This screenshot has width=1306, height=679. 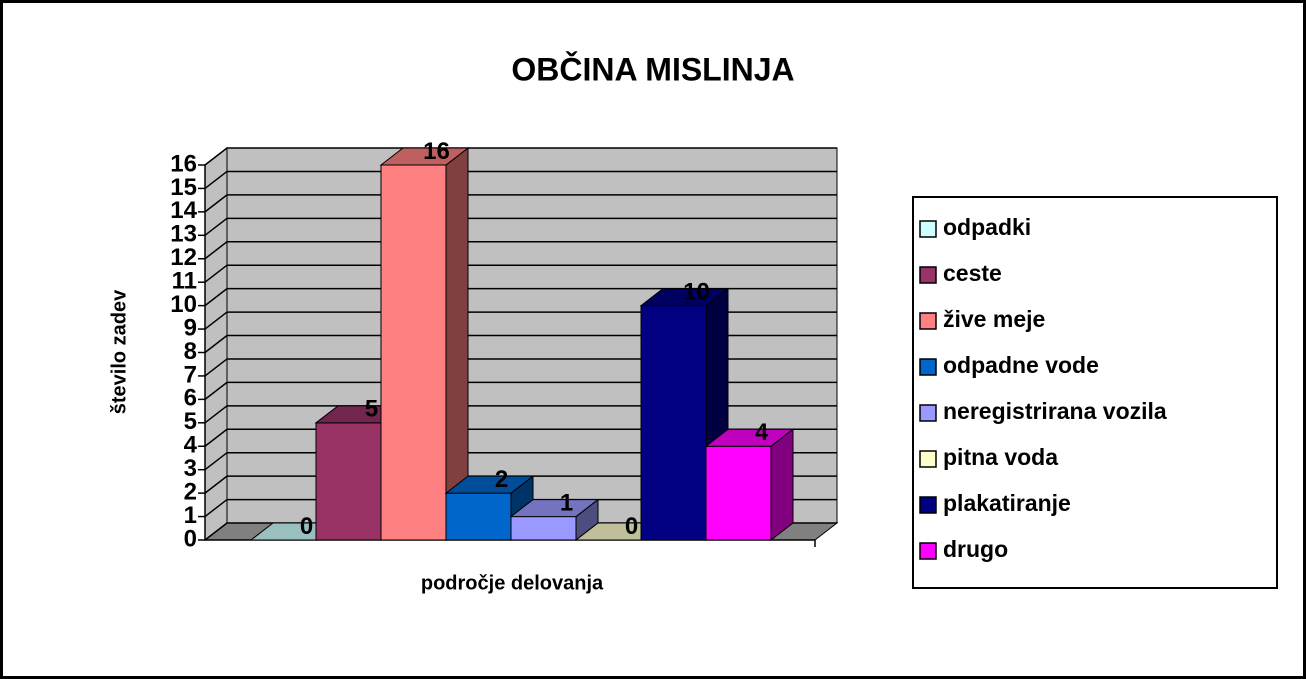 I want to click on legend-label: drugo, so click(x=975, y=549).